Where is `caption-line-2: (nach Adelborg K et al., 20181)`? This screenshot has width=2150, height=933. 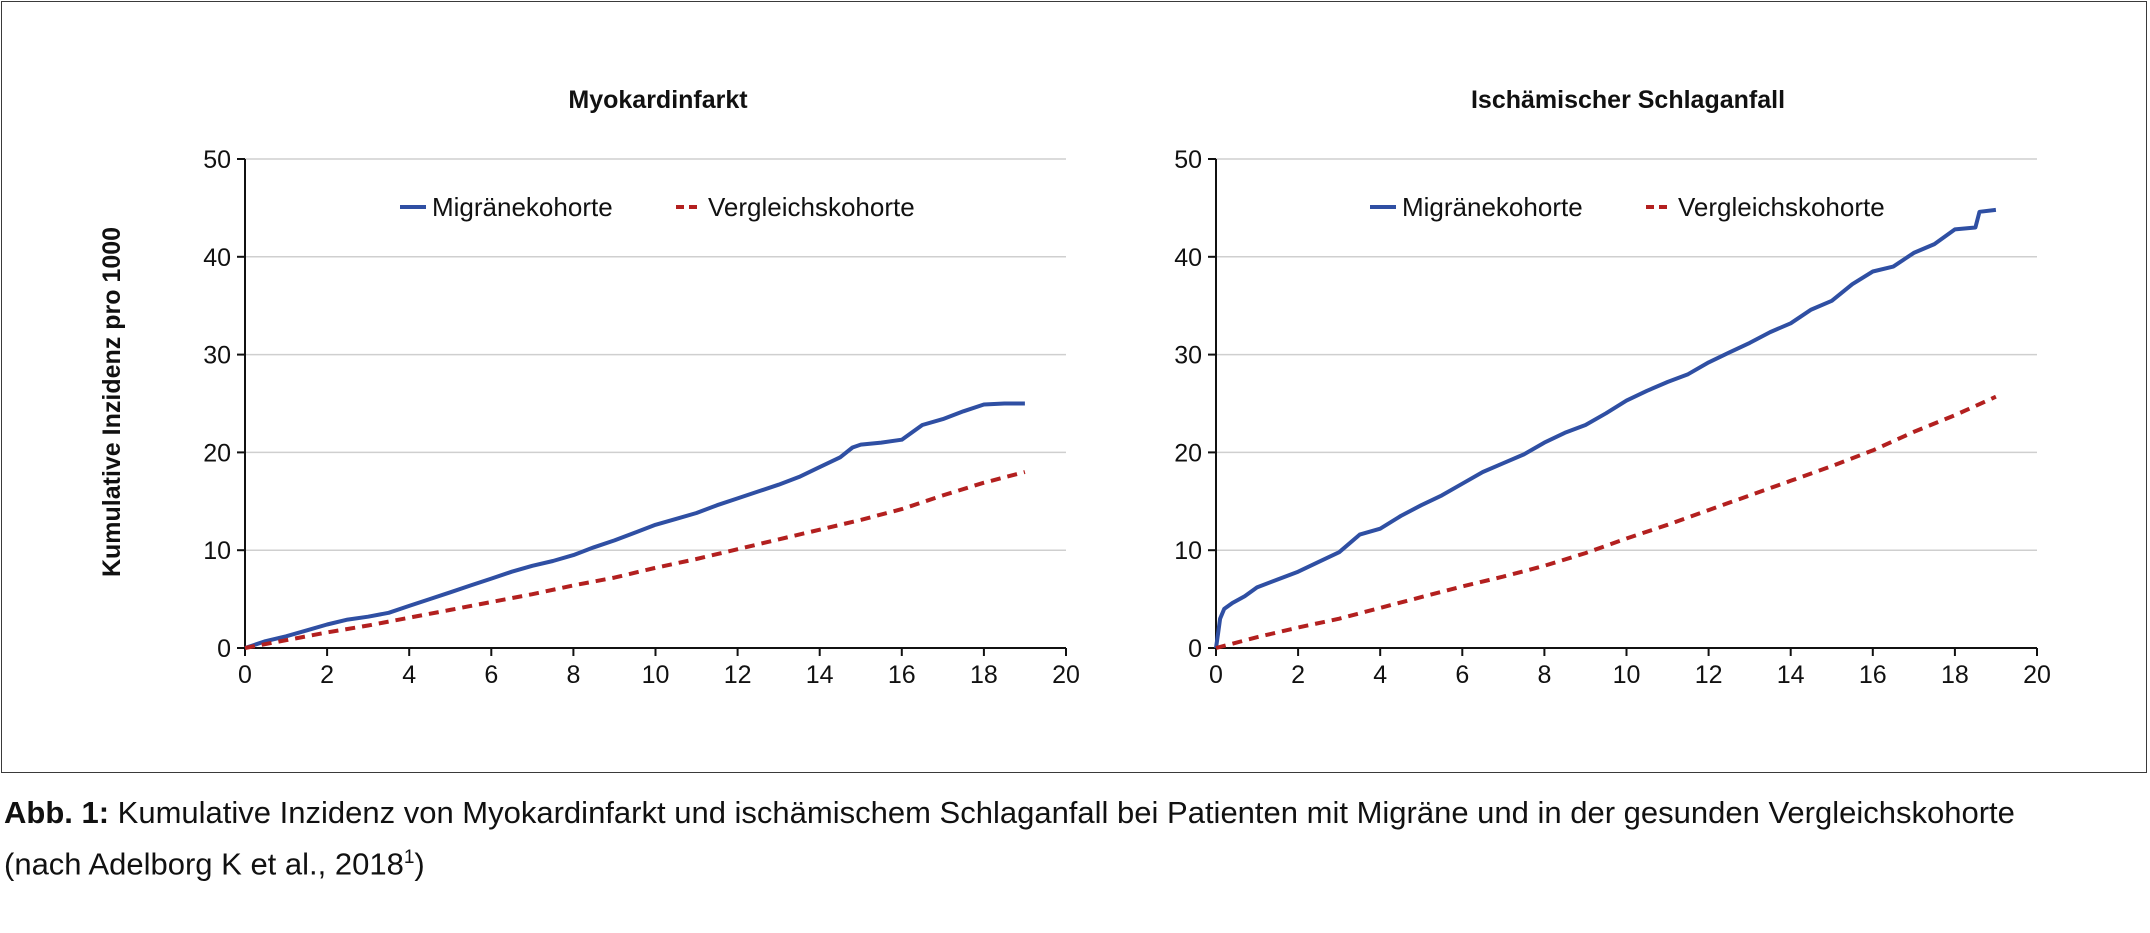
caption-line-2: (nach Adelborg K et al., 20181) is located at coordinates (1064, 860).